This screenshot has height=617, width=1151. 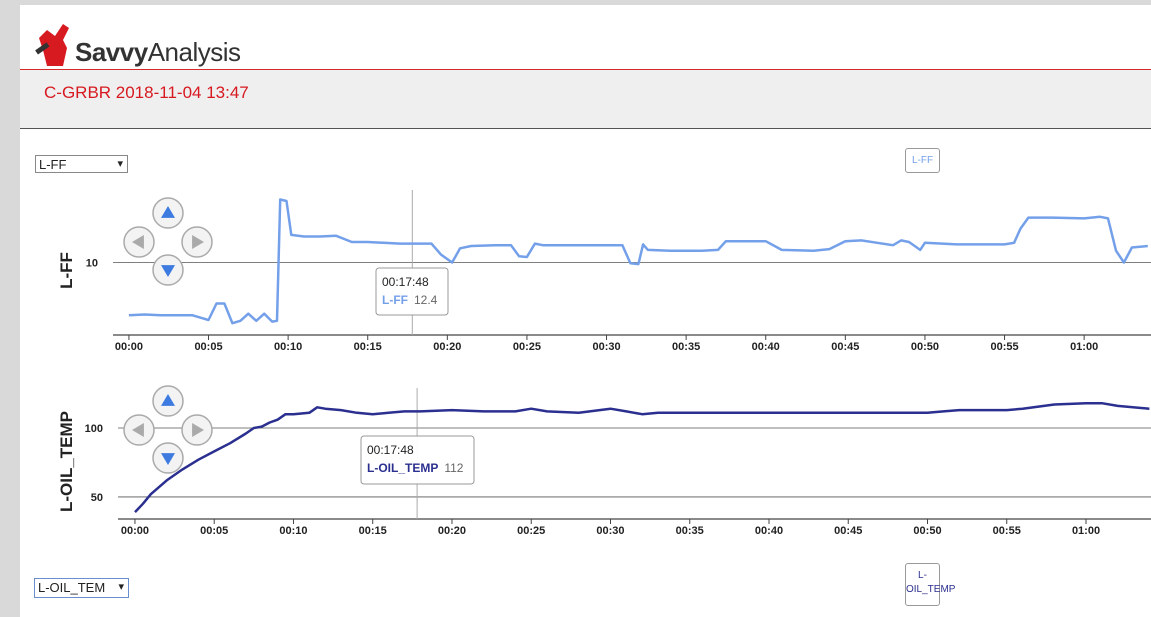 What do you see at coordinates (81, 164) in the screenshot?
I see `series-select: L-FF` at bounding box center [81, 164].